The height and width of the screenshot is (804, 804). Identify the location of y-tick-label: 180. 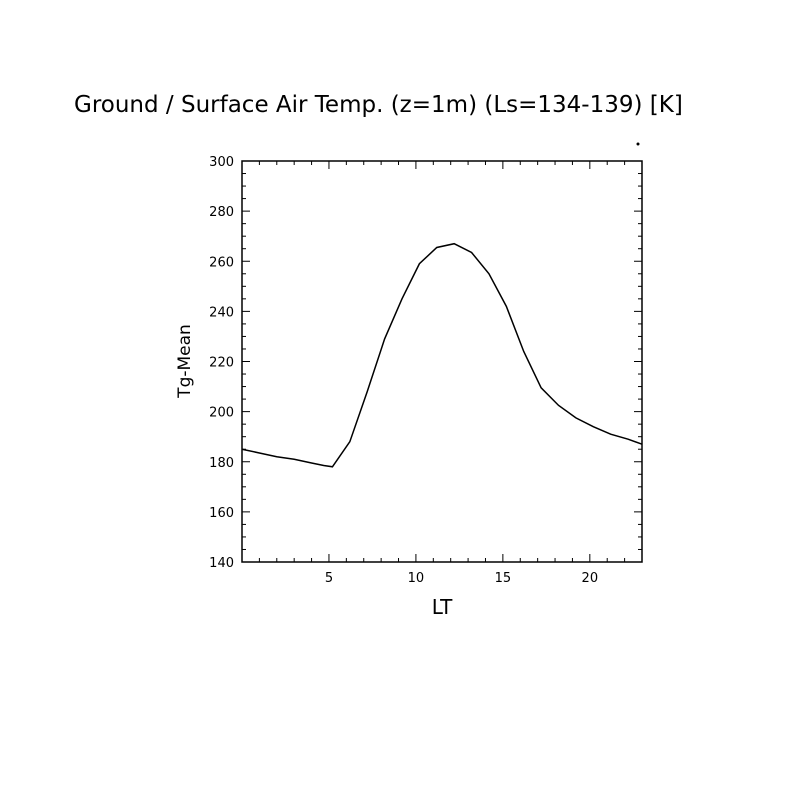
(221, 463).